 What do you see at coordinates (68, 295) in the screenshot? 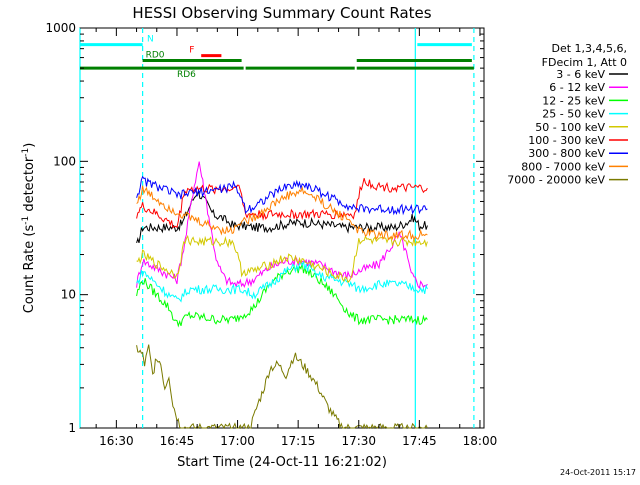
I see `y-tick-label-1: 10` at bounding box center [68, 295].